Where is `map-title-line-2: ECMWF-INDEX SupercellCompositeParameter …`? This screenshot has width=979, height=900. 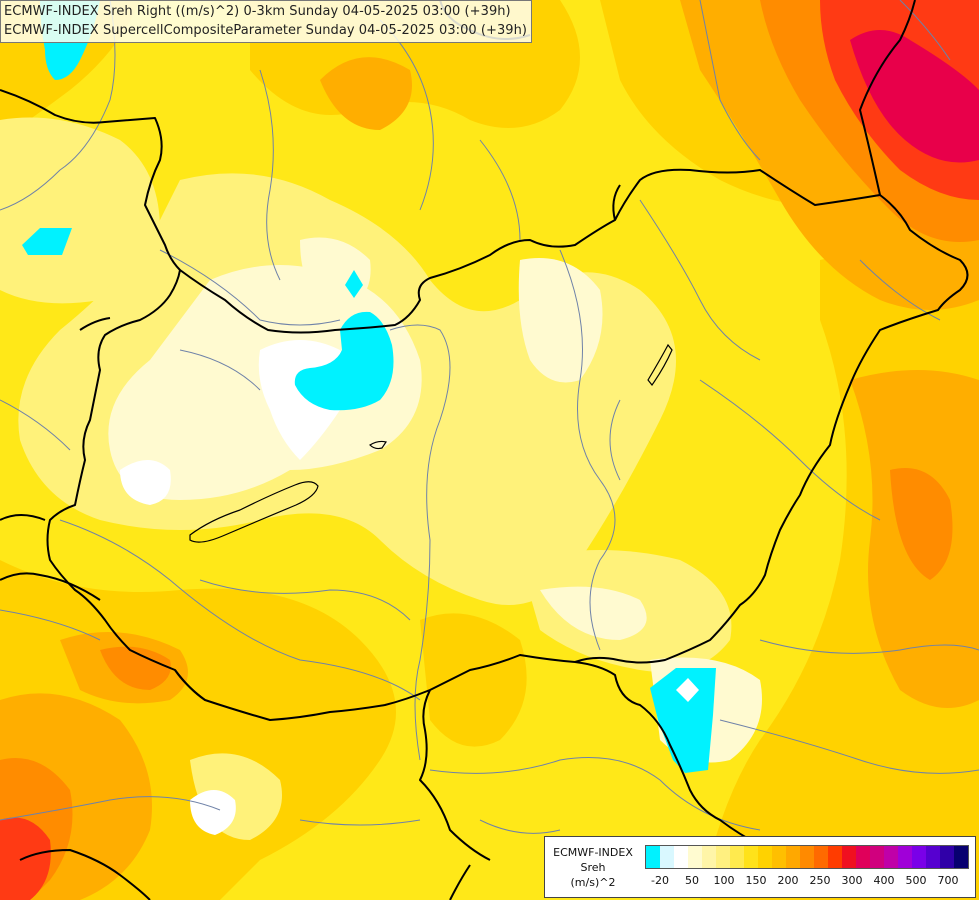
map-title-line-2: ECMWF-INDEX SupercellCompositeParameter … is located at coordinates (266, 30).